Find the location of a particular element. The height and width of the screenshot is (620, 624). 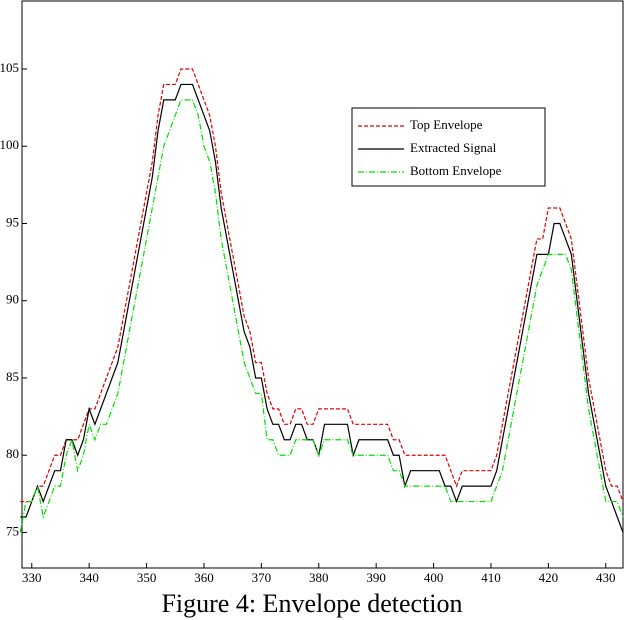

y-tick-label: 85 is located at coordinates (12, 376).